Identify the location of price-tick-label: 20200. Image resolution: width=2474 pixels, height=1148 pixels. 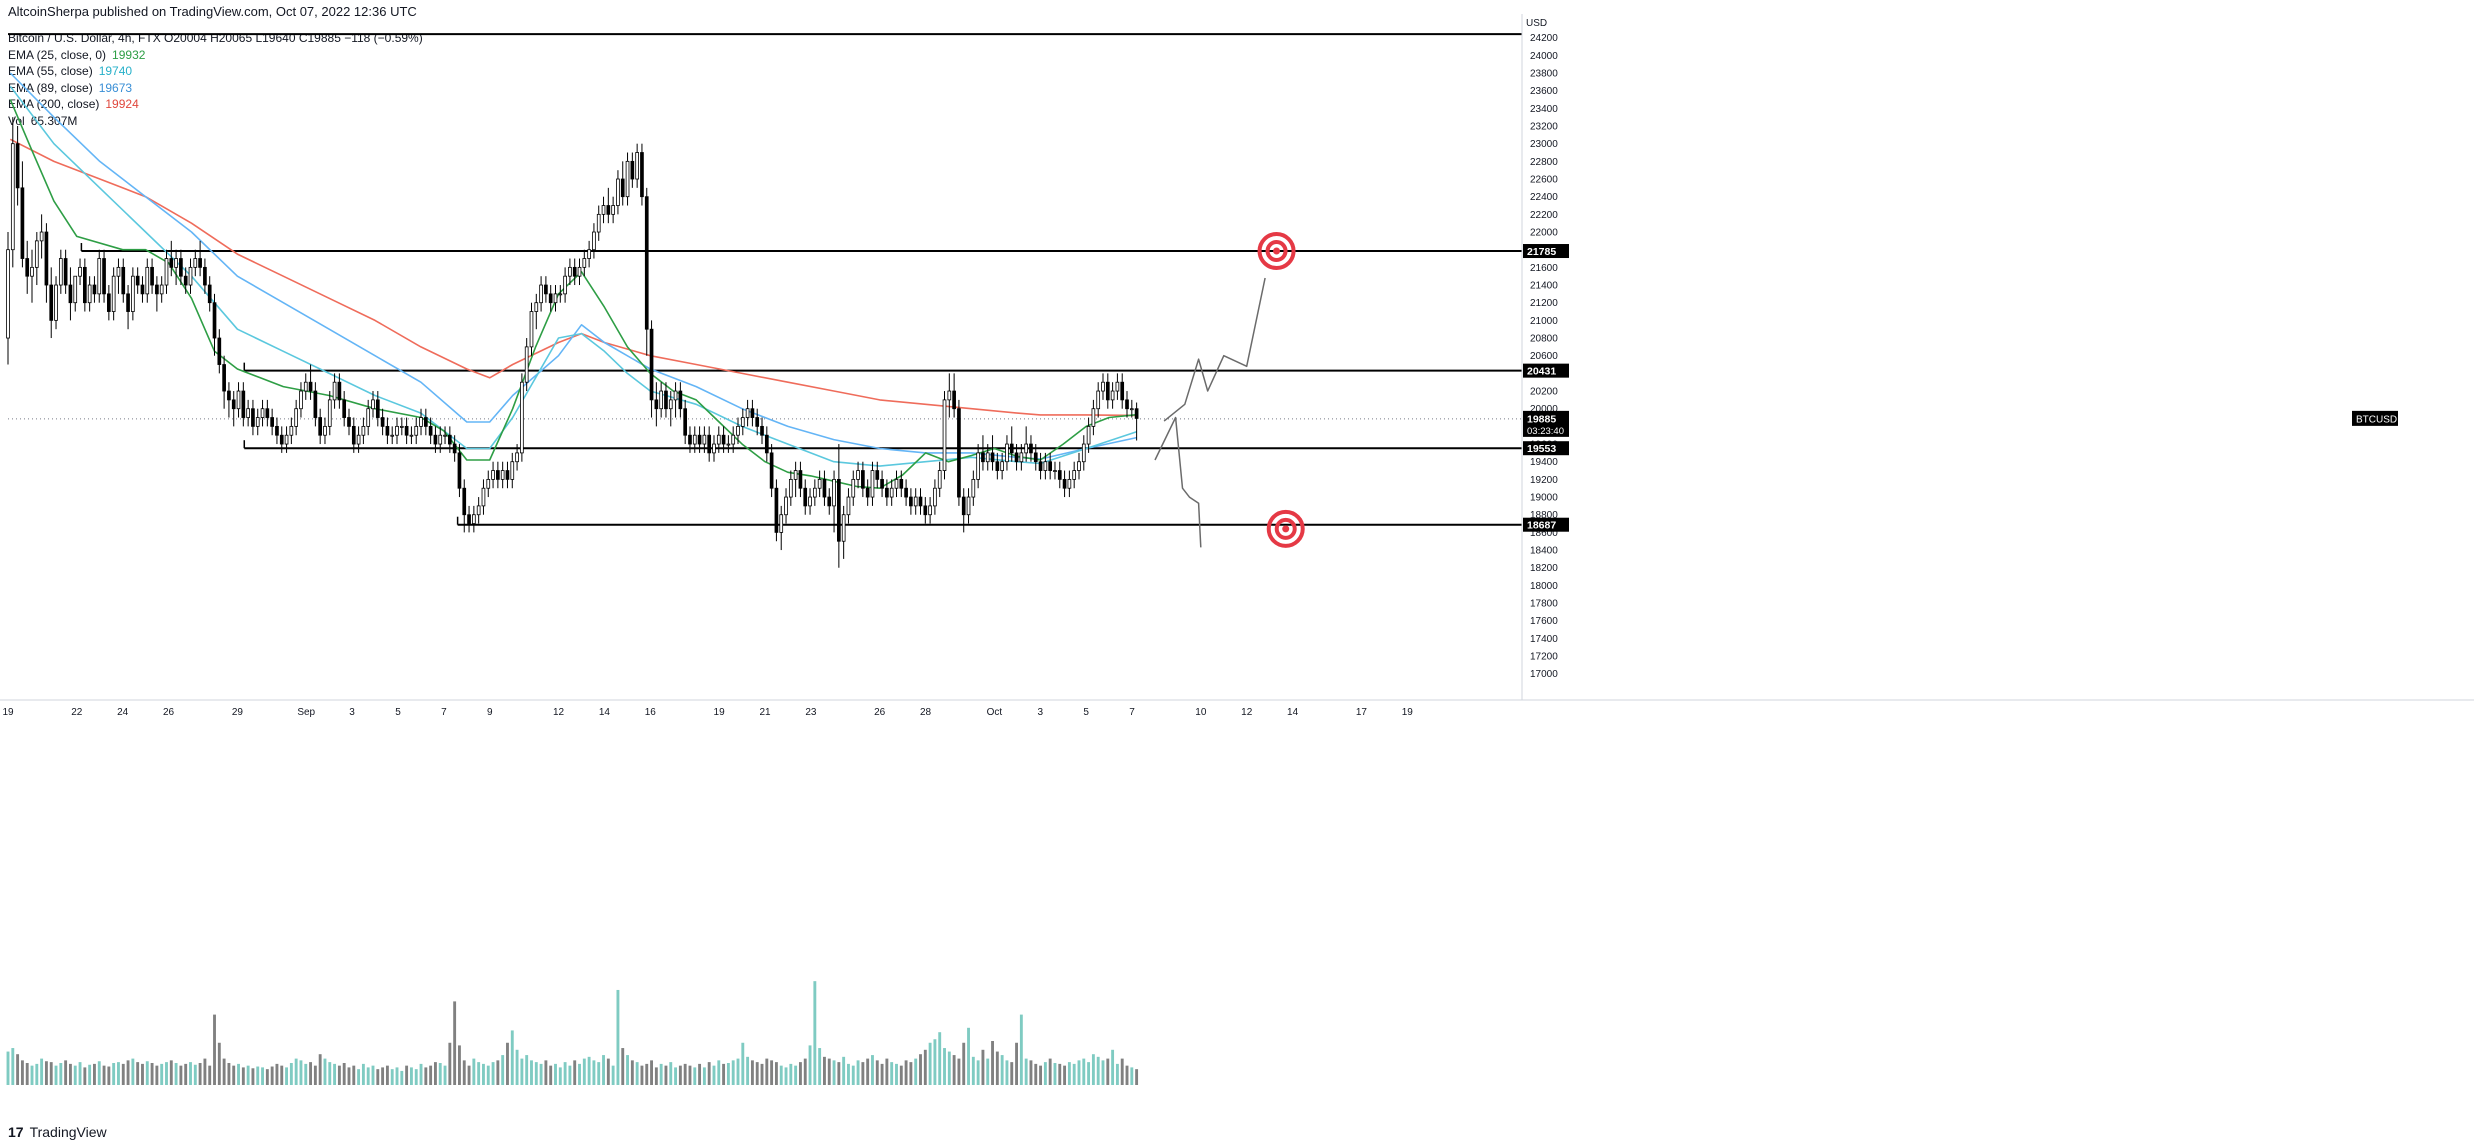
(1544, 392).